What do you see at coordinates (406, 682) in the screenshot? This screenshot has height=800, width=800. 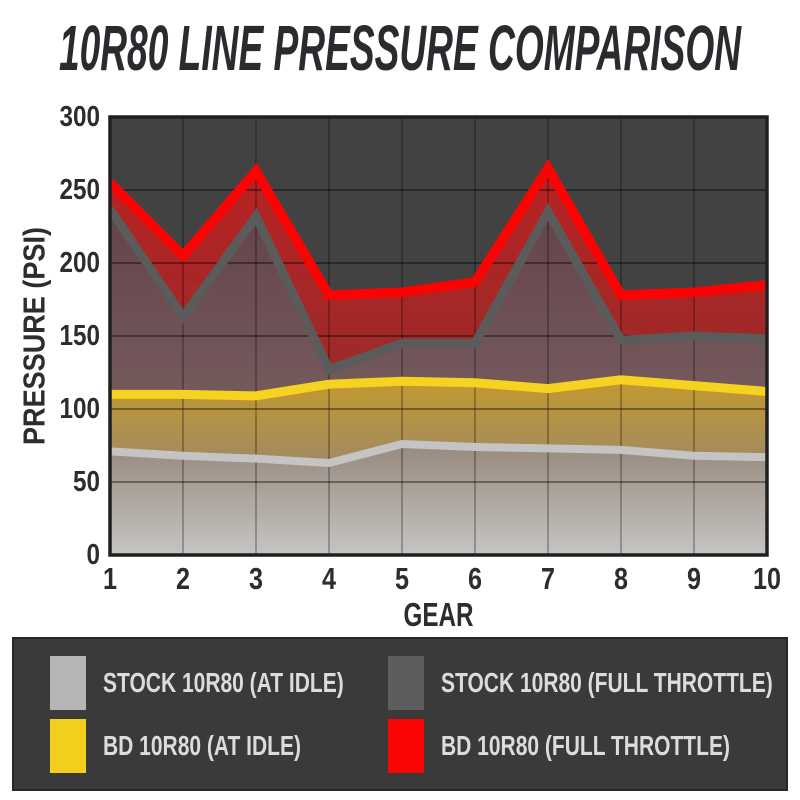 I see `legend-swatch-stock-full-throttle` at bounding box center [406, 682].